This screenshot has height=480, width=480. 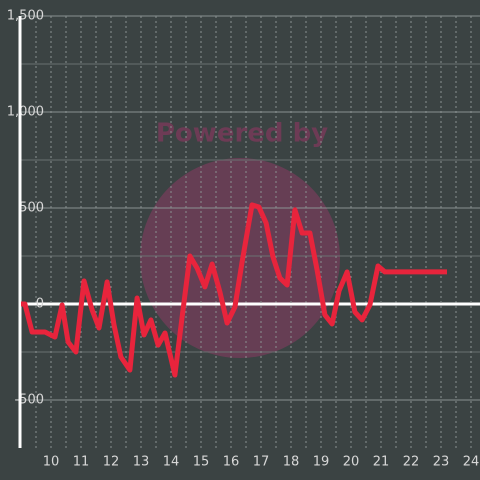 What do you see at coordinates (381, 462) in the screenshot?
I see `x-tick-label: 21` at bounding box center [381, 462].